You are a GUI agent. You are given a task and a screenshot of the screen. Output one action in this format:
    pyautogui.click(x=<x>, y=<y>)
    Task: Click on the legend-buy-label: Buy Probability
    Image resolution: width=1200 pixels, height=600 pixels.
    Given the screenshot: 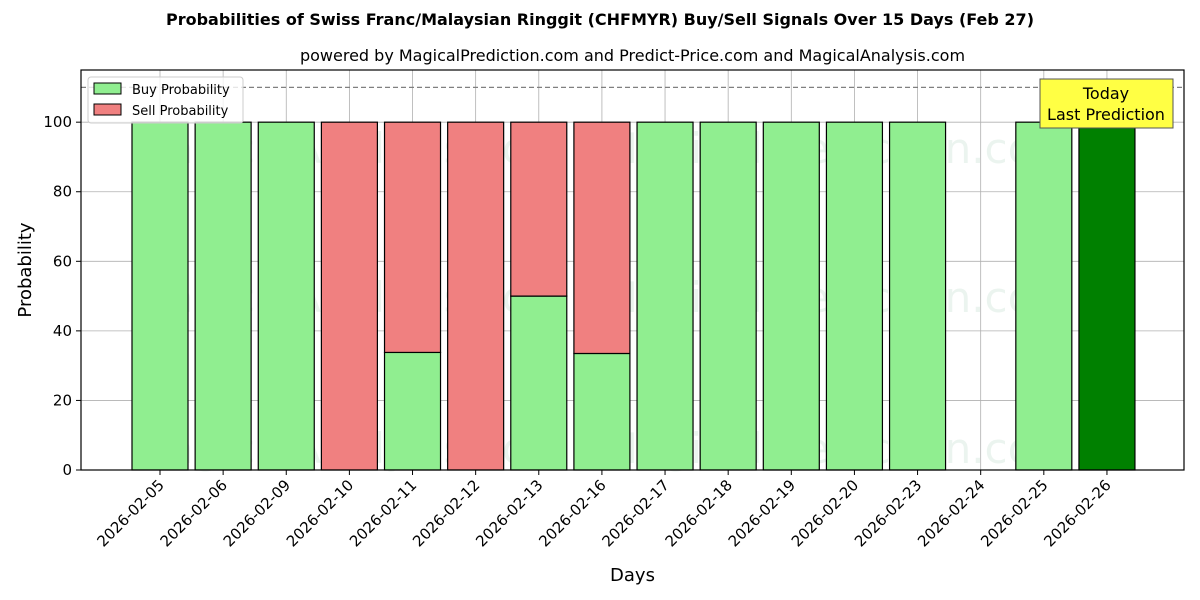 What is the action you would take?
    pyautogui.click(x=181, y=90)
    